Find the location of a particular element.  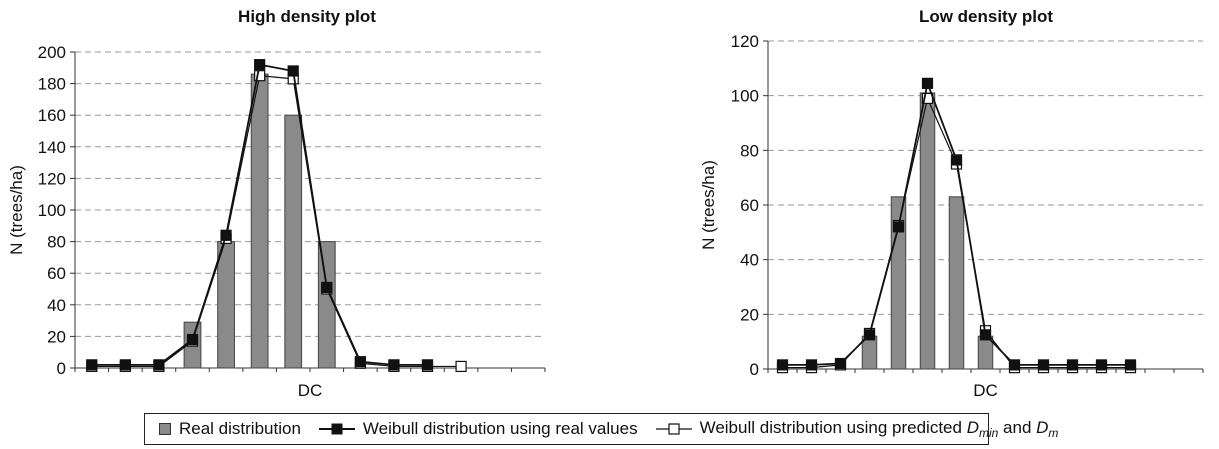

legend-label-real-distribution: Real distribution is located at coordinates (240, 428).